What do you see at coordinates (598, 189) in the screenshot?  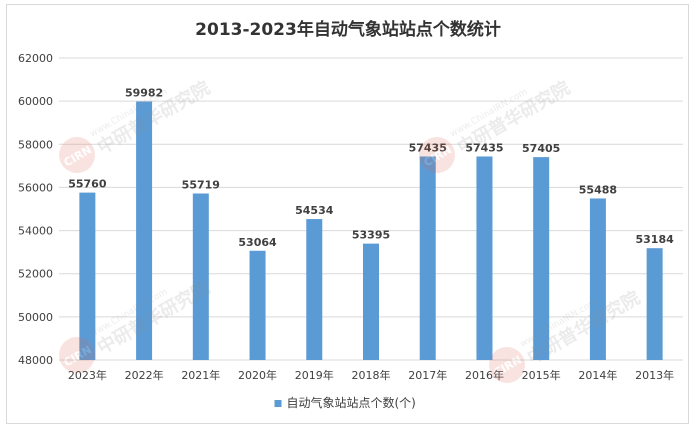 I see `data-label: 55488` at bounding box center [598, 189].